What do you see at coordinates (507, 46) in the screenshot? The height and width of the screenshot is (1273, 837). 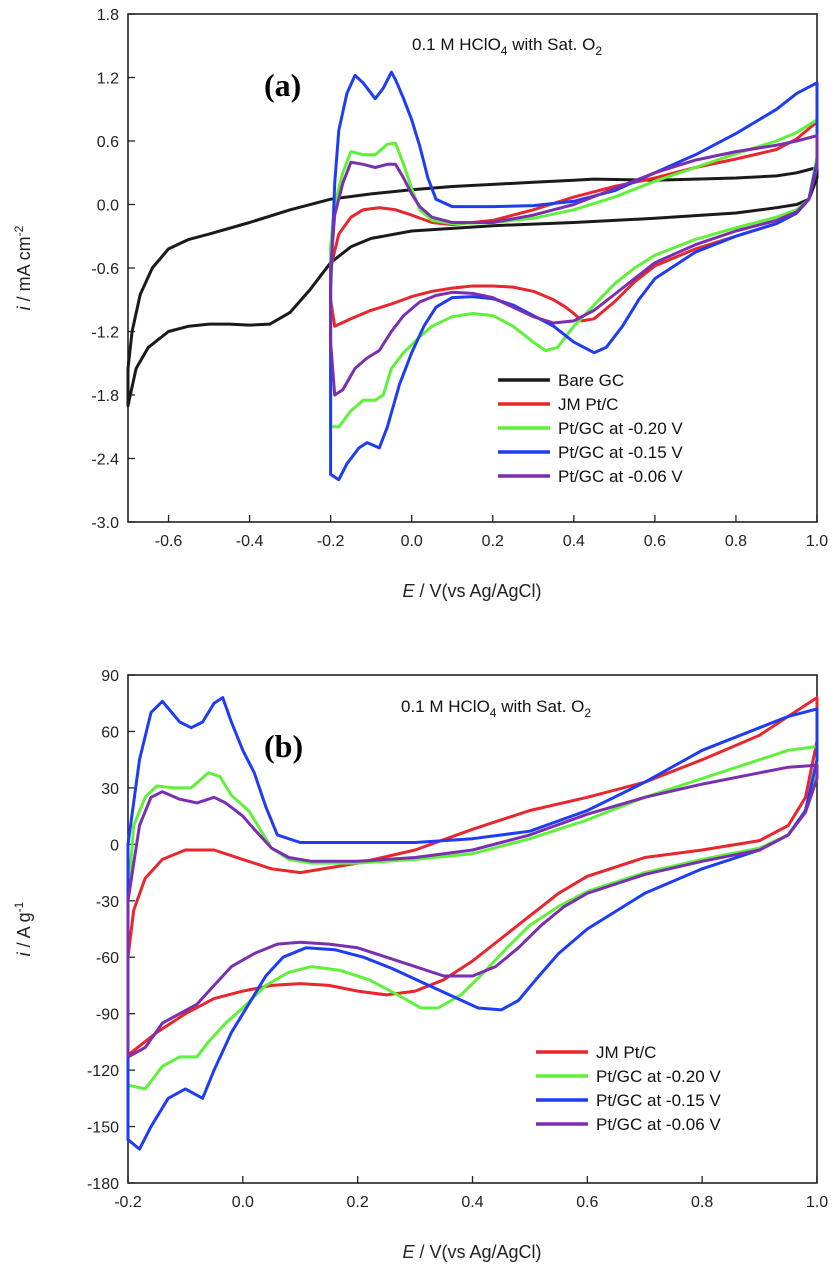 I see `panel-a-annotation: 0.1 M HClO4 with Sat. O2` at bounding box center [507, 46].